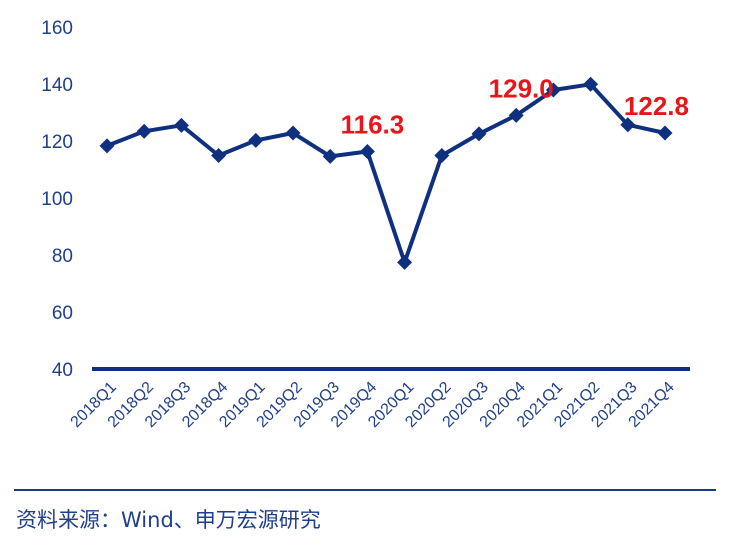 The height and width of the screenshot is (551, 748). Describe the element at coordinates (57, 142) in the screenshot. I see `y-tick-label: 120` at that location.